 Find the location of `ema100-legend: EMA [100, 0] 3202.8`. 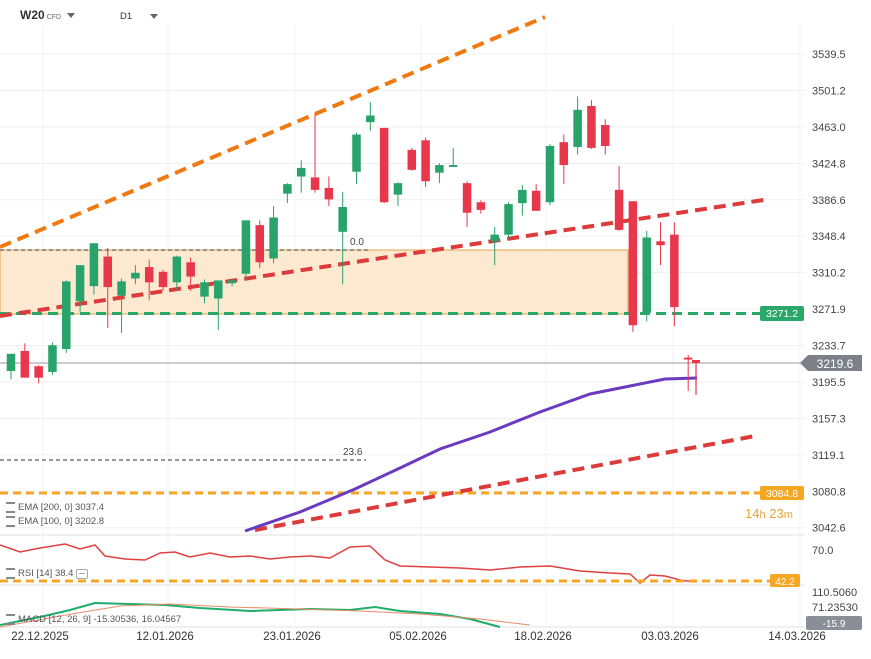

ema100-legend: EMA [100, 0] 3202.8 is located at coordinates (55, 521).